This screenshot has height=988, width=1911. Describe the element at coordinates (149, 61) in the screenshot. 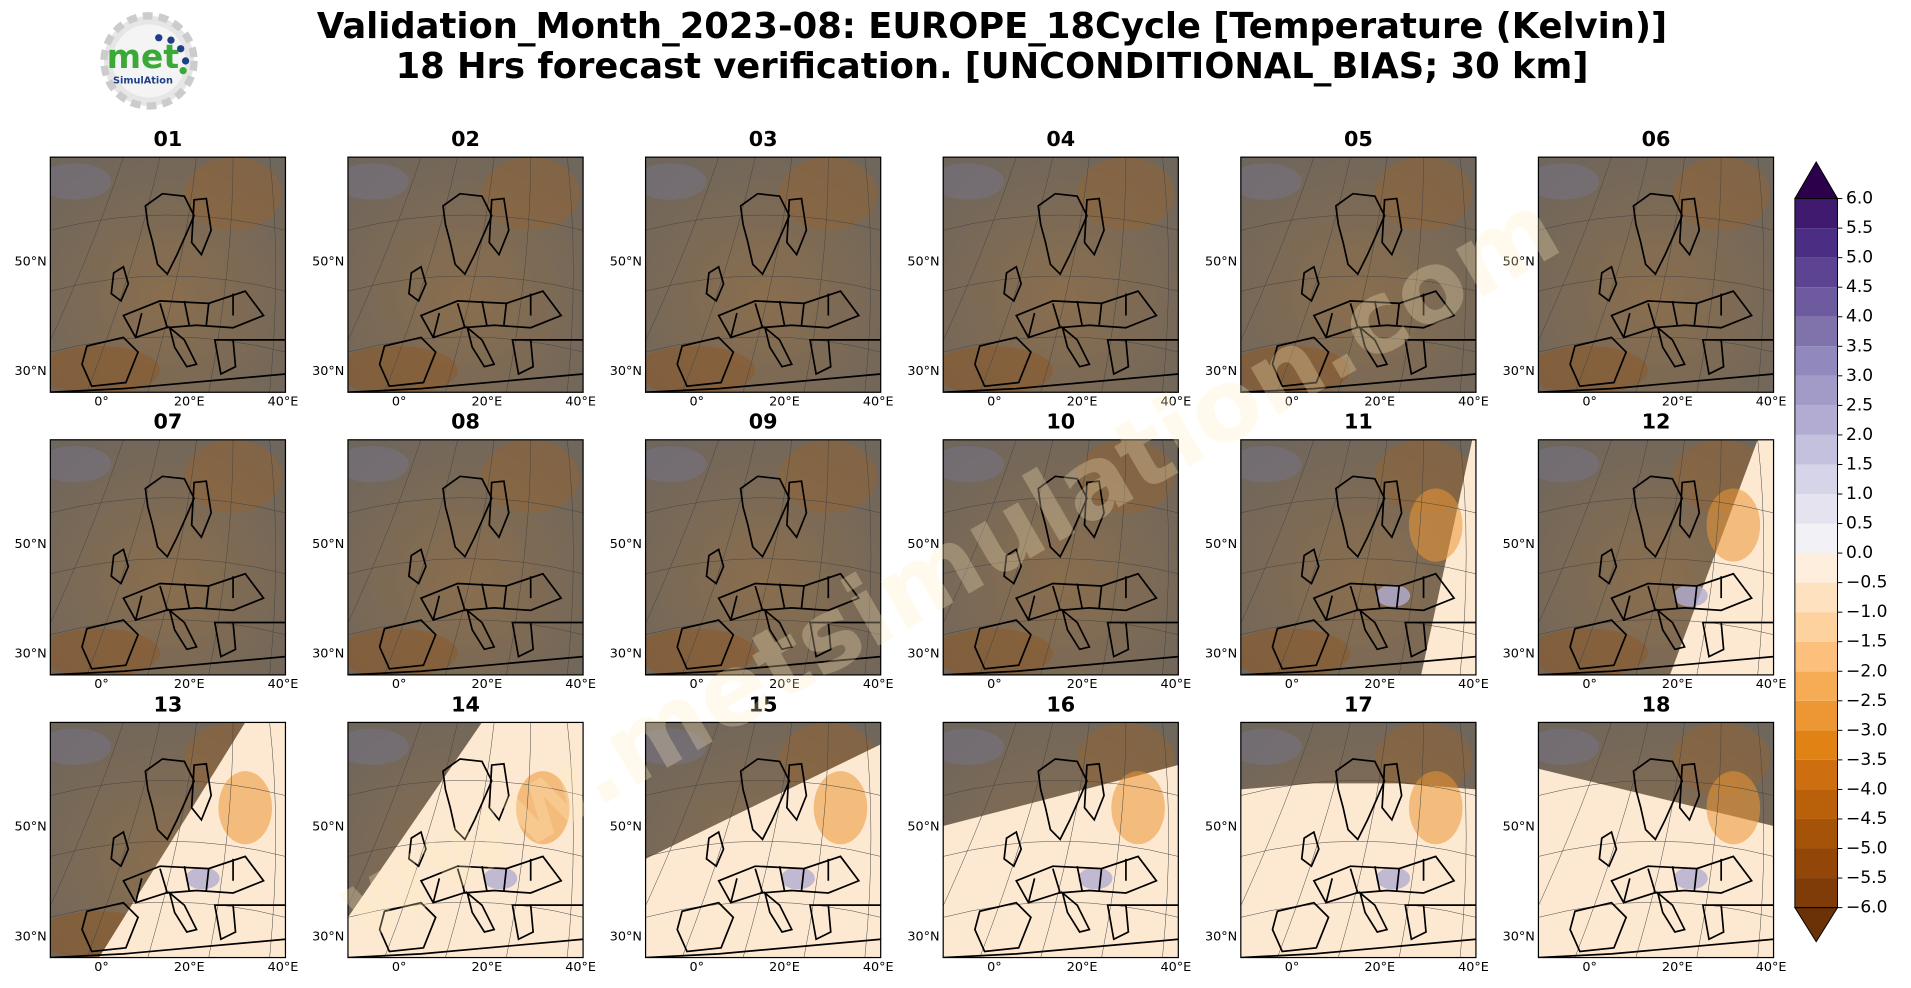

I see `logo: met SimulAtion` at that location.